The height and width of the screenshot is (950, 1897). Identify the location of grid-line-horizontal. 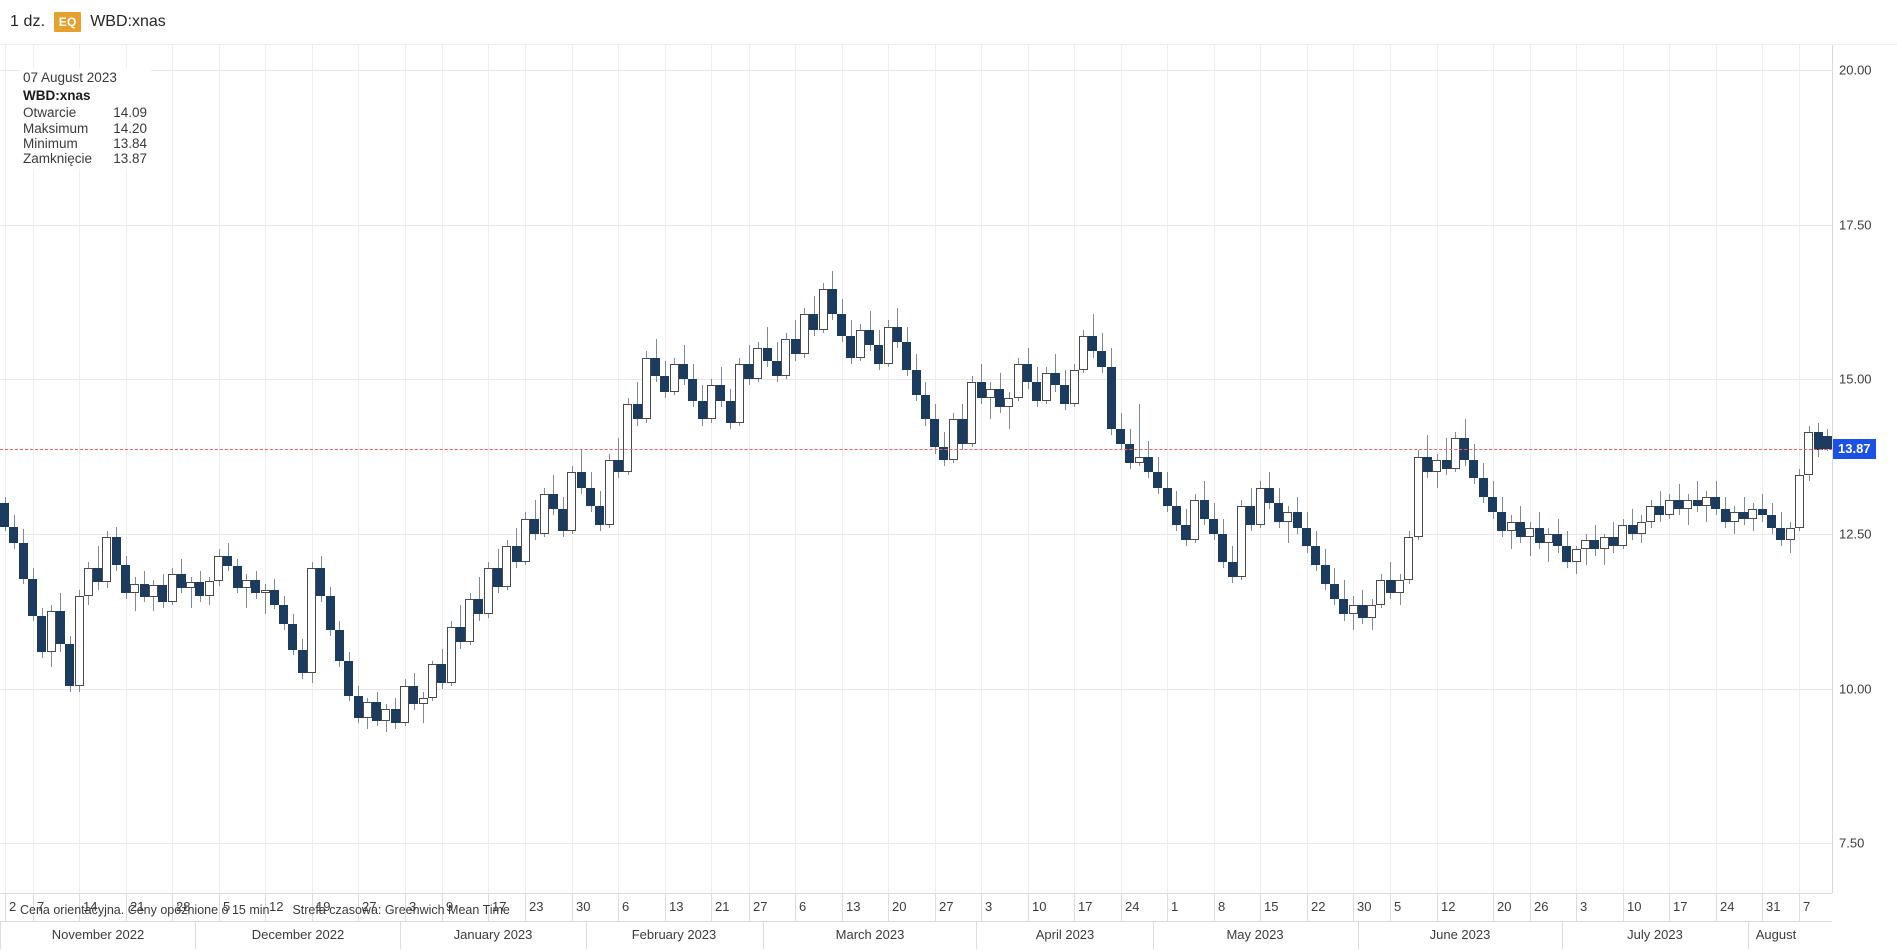
(916, 844).